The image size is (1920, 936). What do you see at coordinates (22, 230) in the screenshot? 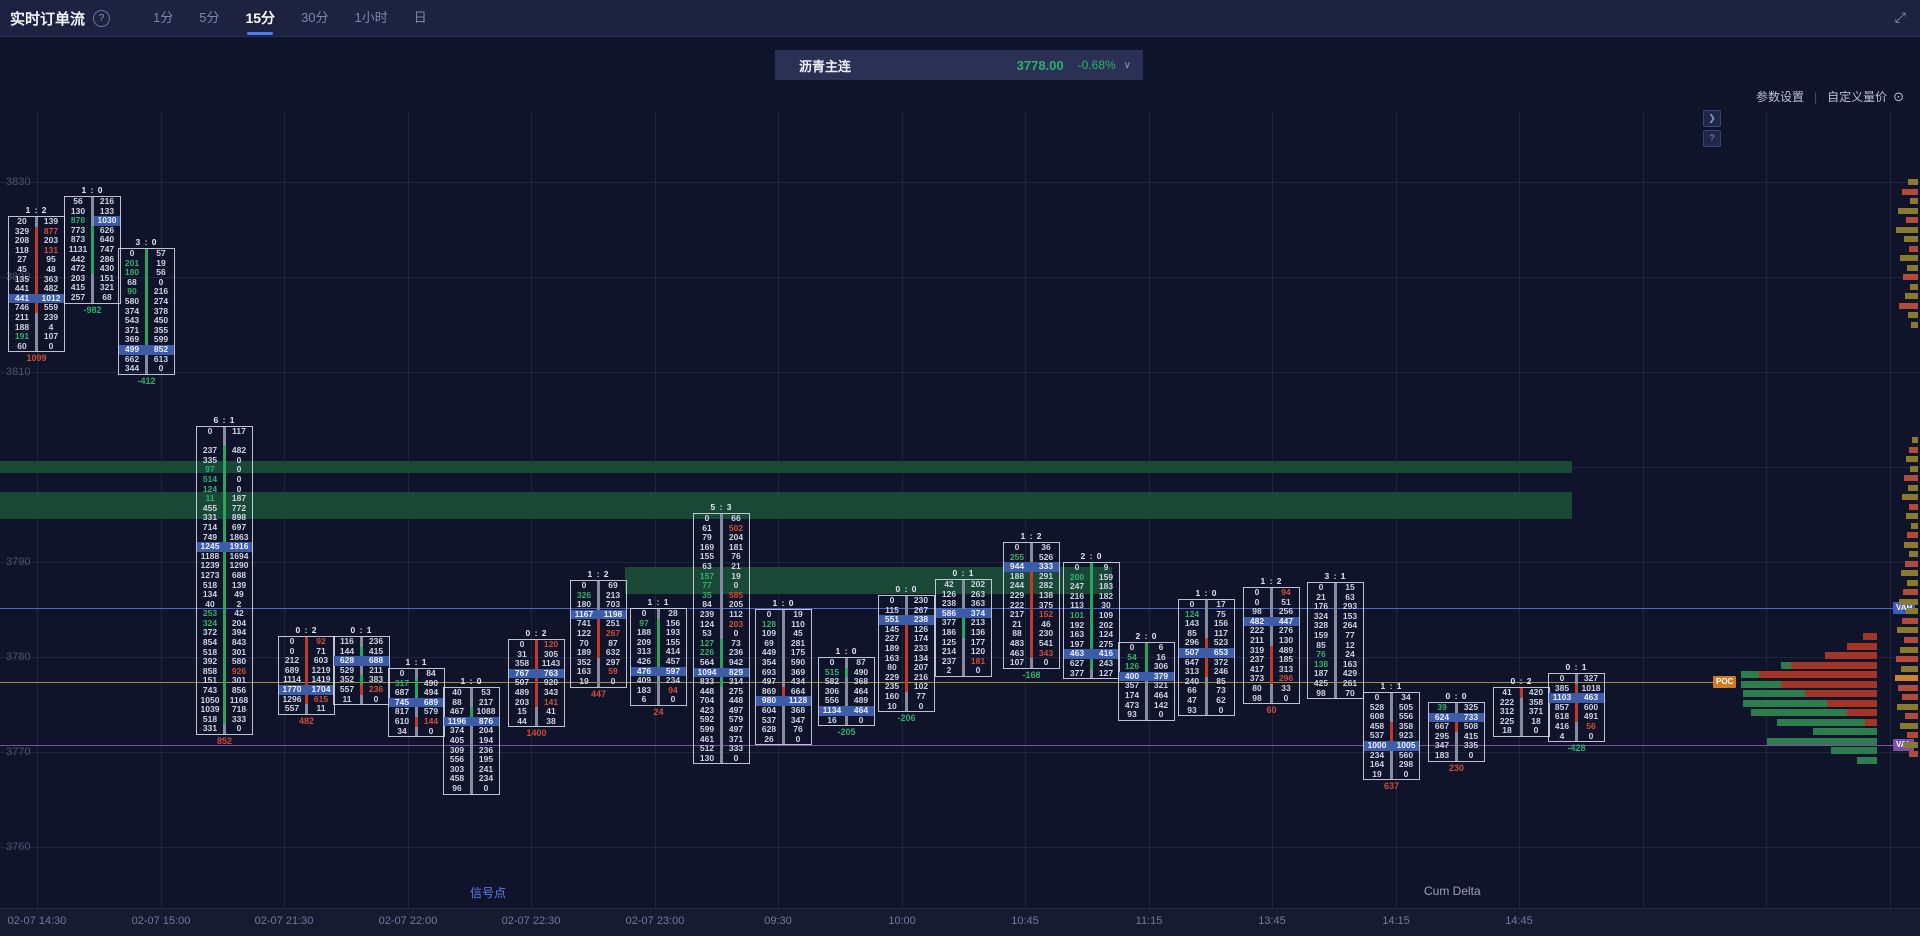
I see `bid-cell: 329` at bounding box center [22, 230].